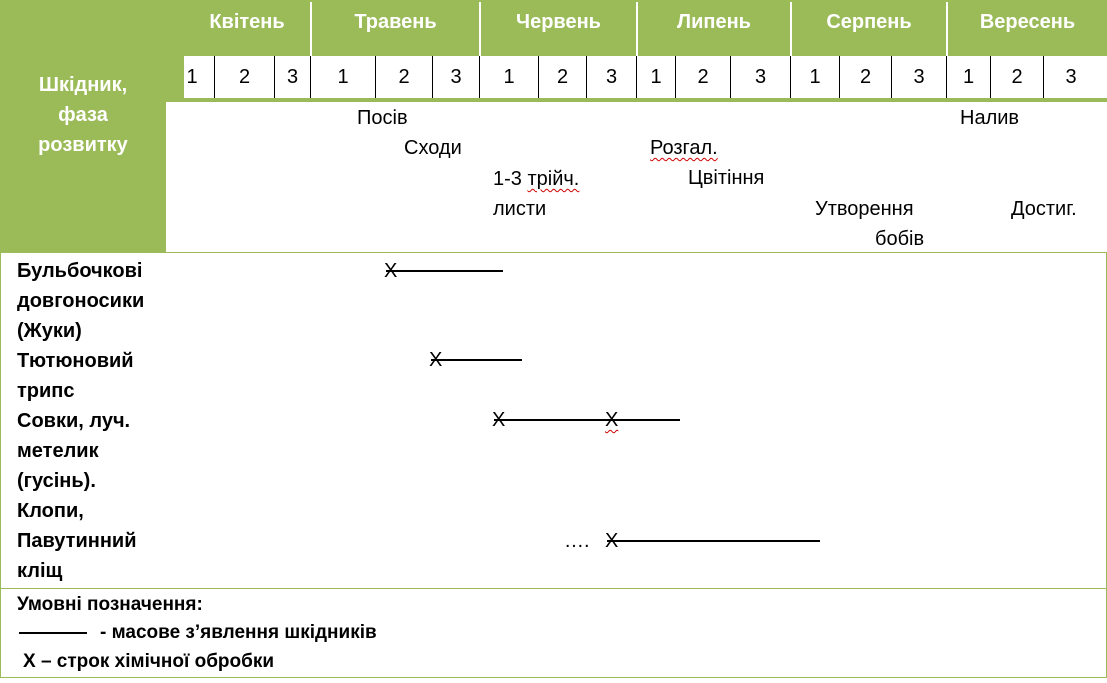 Image resolution: width=1107 pixels, height=683 pixels. Describe the element at coordinates (558, 22) in the screenshot. I see `month-june: Червень` at that location.